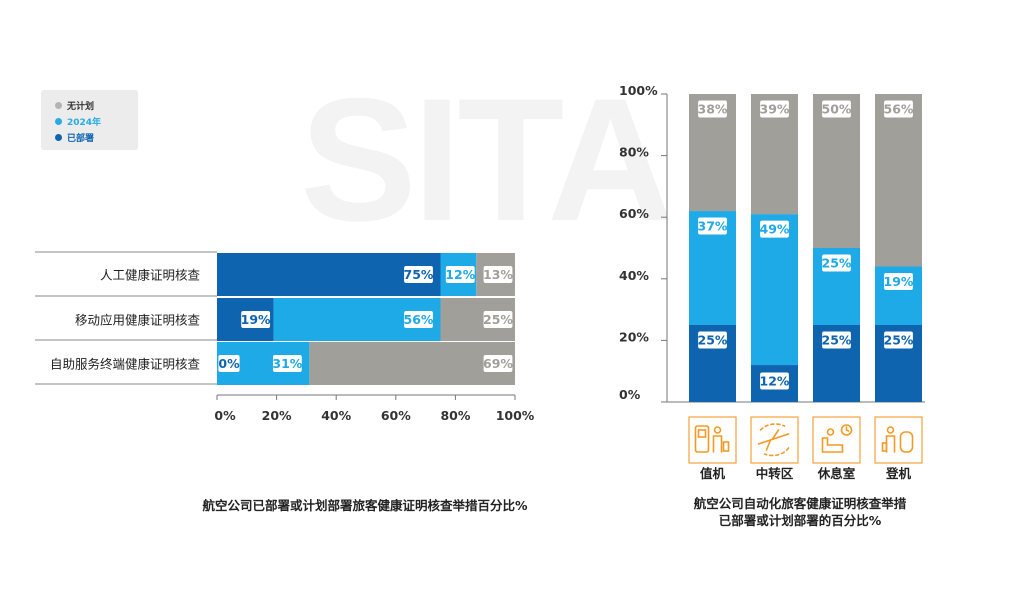 The width and height of the screenshot is (1026, 607). Describe the element at coordinates (365, 505) in the screenshot. I see `left-chart-caption: 航空公司已部署或计划部署旅客健康证明核查举措百分比%` at that location.